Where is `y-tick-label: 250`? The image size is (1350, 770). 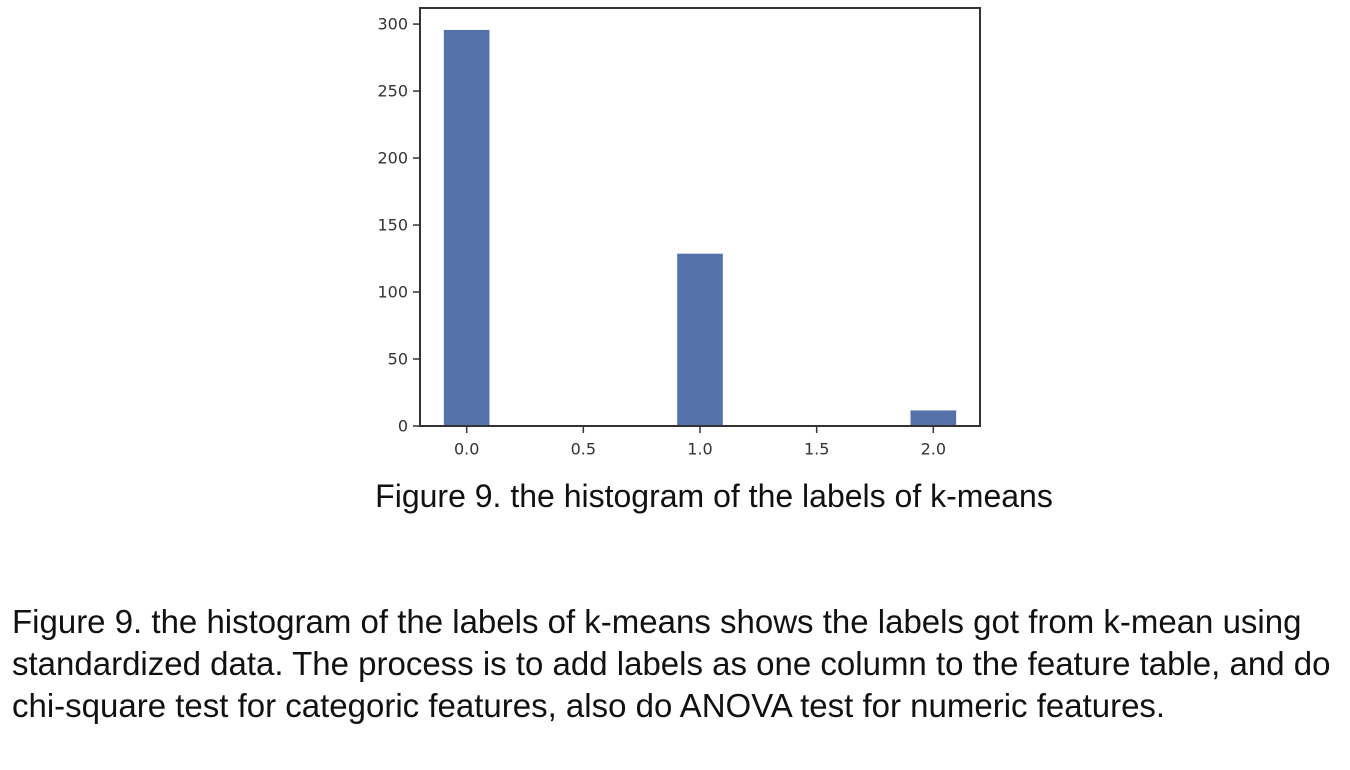
y-tick-label: 250 is located at coordinates (392, 91).